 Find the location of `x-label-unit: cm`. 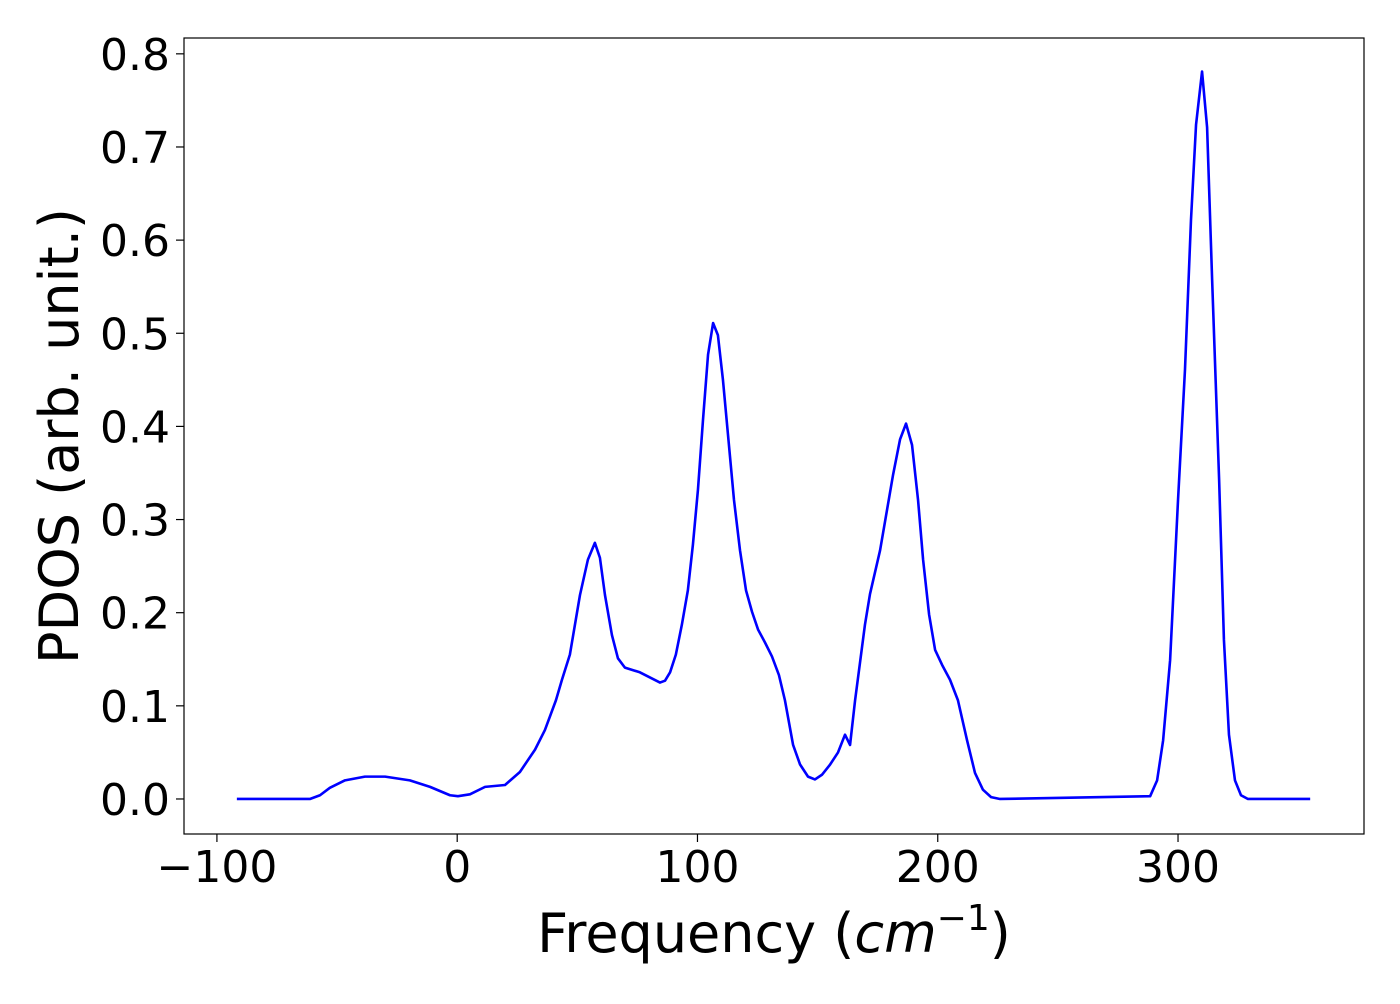

x-label-unit: cm is located at coordinates (895, 933).